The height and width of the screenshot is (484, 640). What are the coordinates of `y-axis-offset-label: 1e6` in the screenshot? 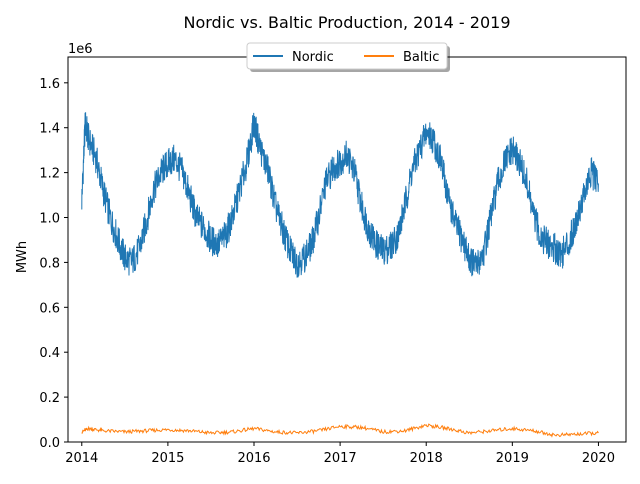 It's located at (80, 49).